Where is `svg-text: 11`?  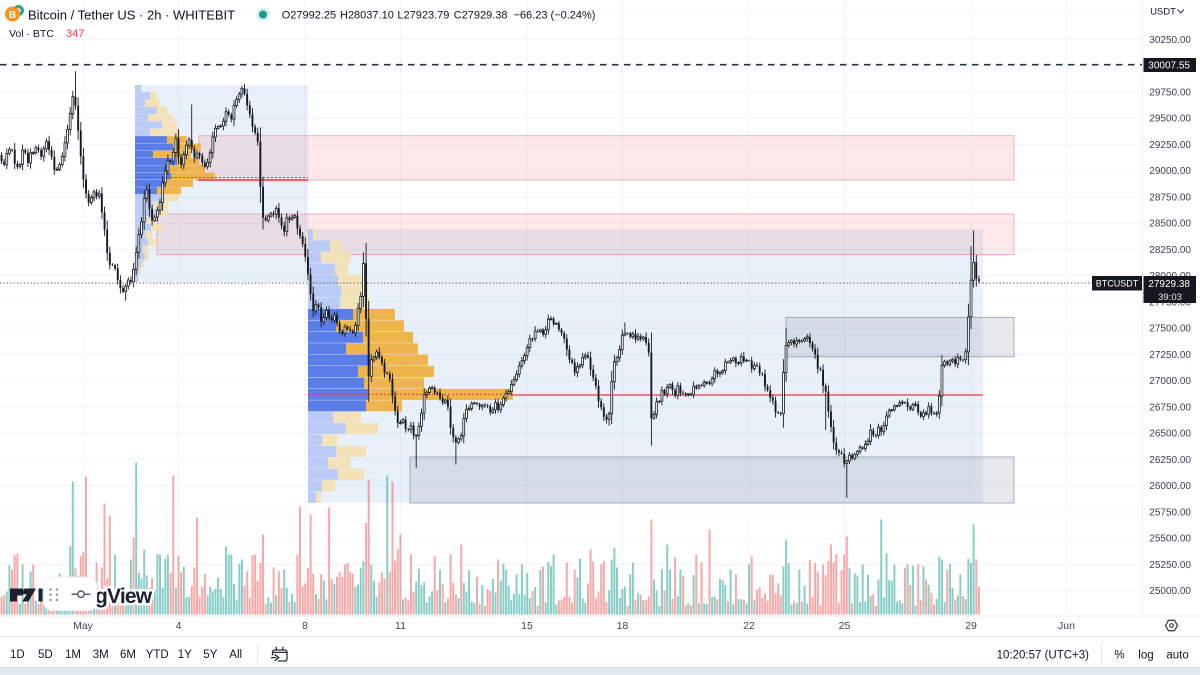 svg-text: 11 is located at coordinates (400, 626).